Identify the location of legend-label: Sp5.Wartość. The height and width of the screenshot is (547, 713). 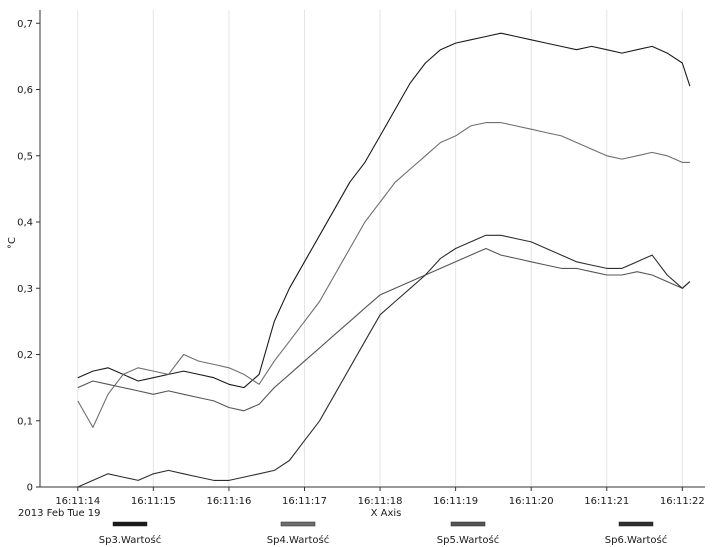
(468, 540).